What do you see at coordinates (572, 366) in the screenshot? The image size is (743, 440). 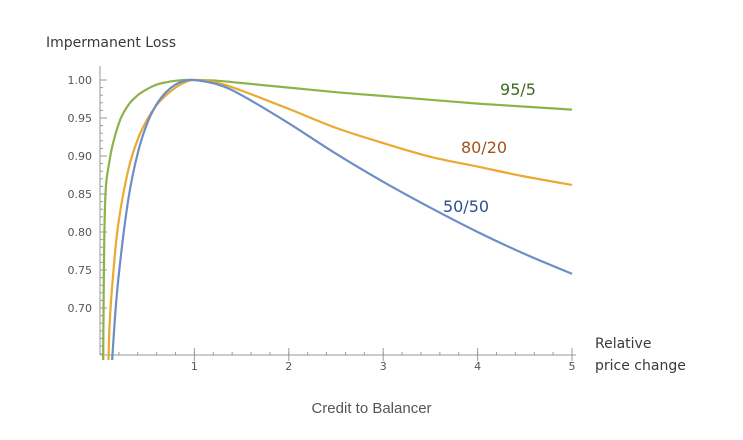 I see `x-tick-label: 5` at bounding box center [572, 366].